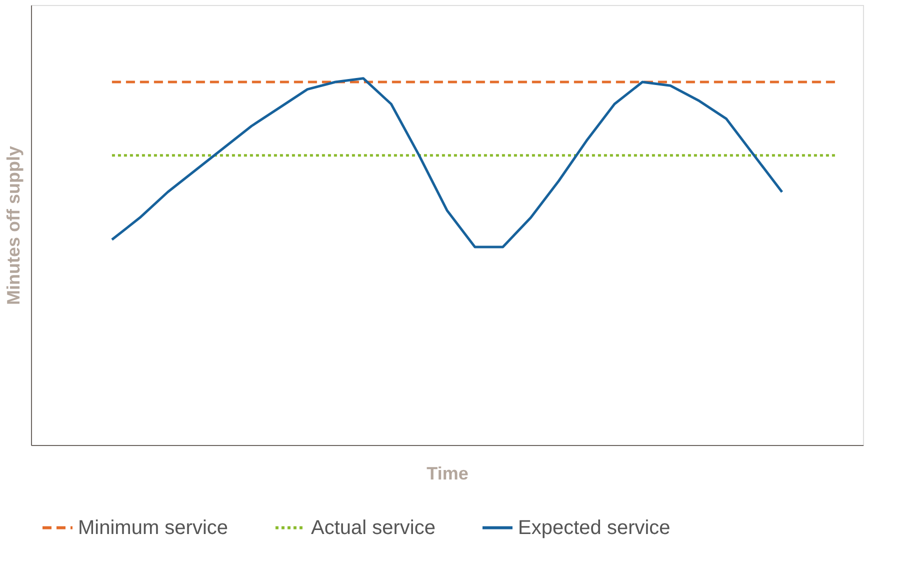 This screenshot has height=569, width=897. What do you see at coordinates (447, 474) in the screenshot?
I see `x-axis-title: Time` at bounding box center [447, 474].